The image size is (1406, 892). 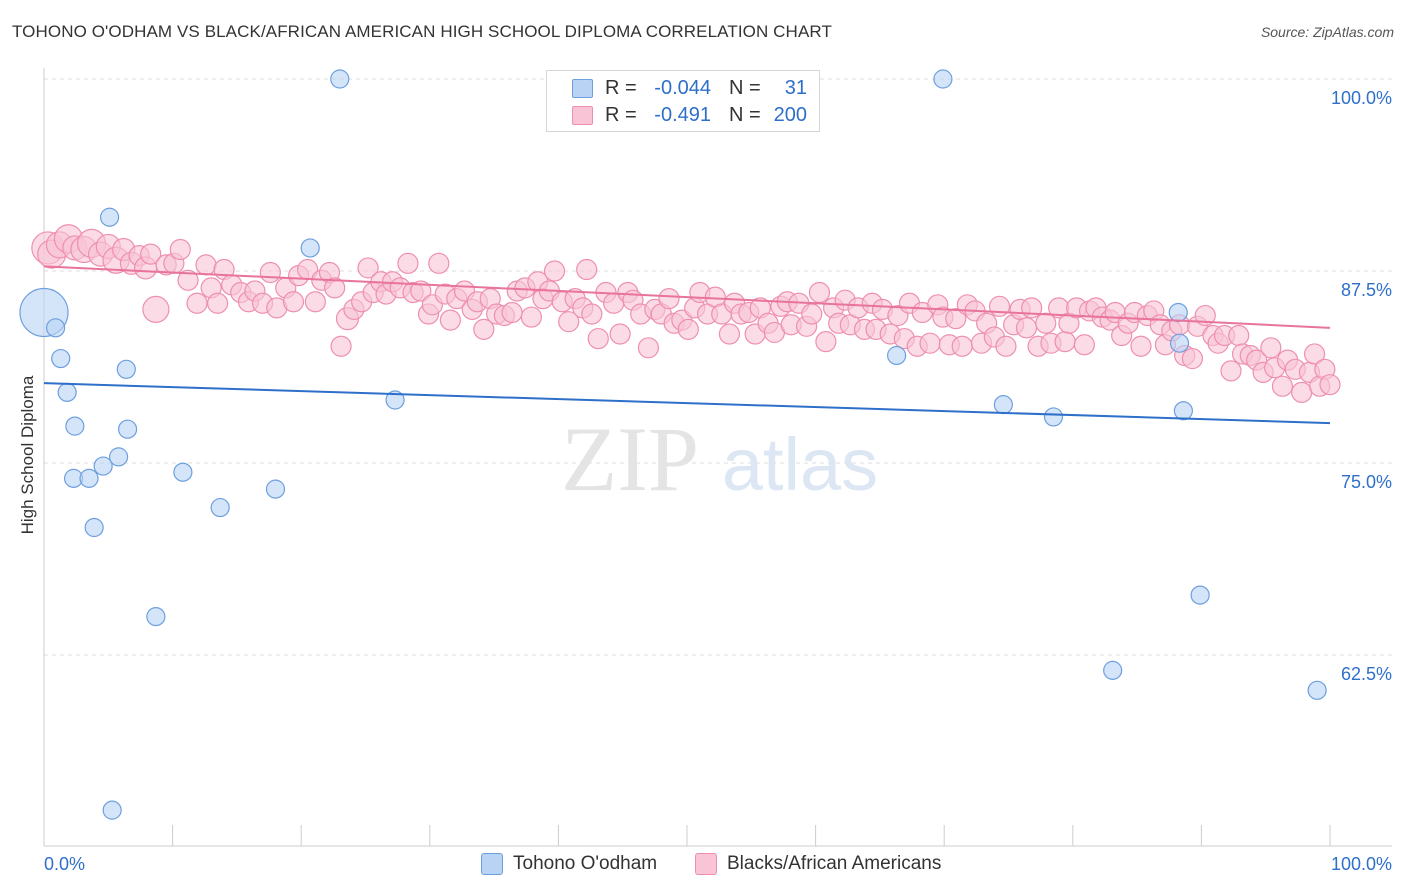 I want to click on bottom-legend-label: Tohono O'odham, so click(x=585, y=863).